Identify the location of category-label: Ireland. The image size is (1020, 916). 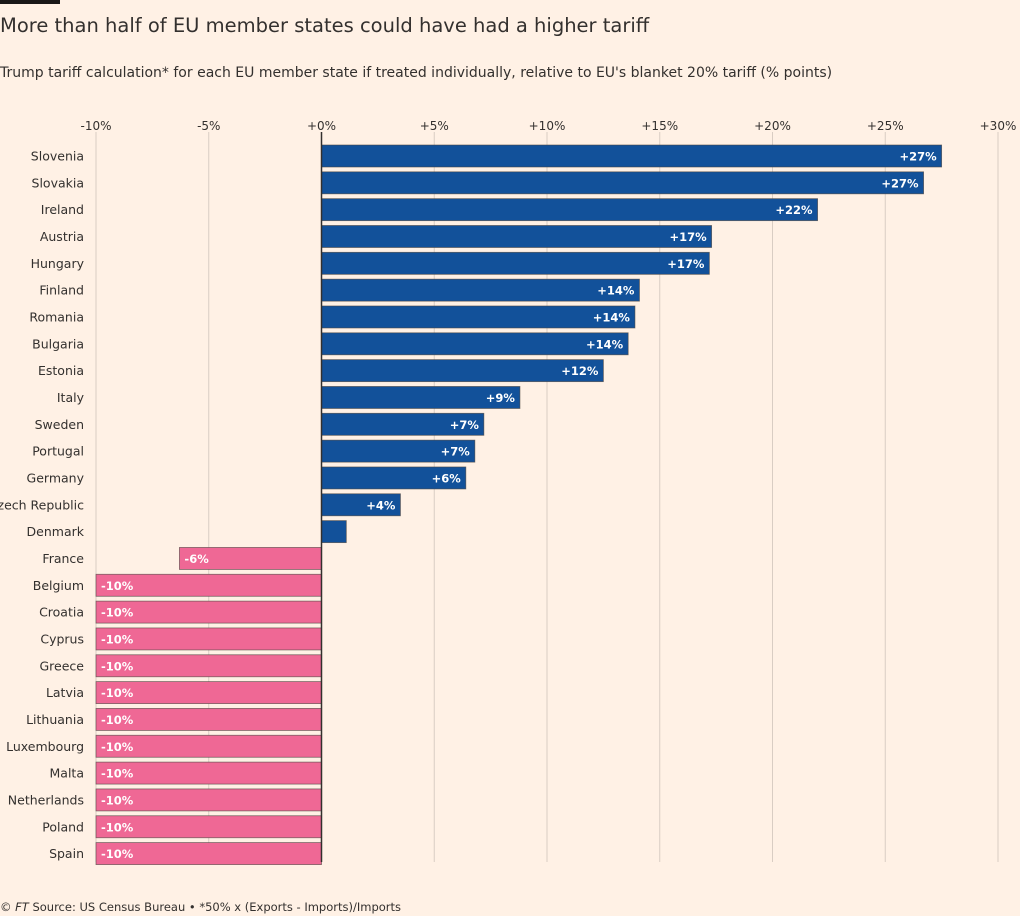
(62, 209).